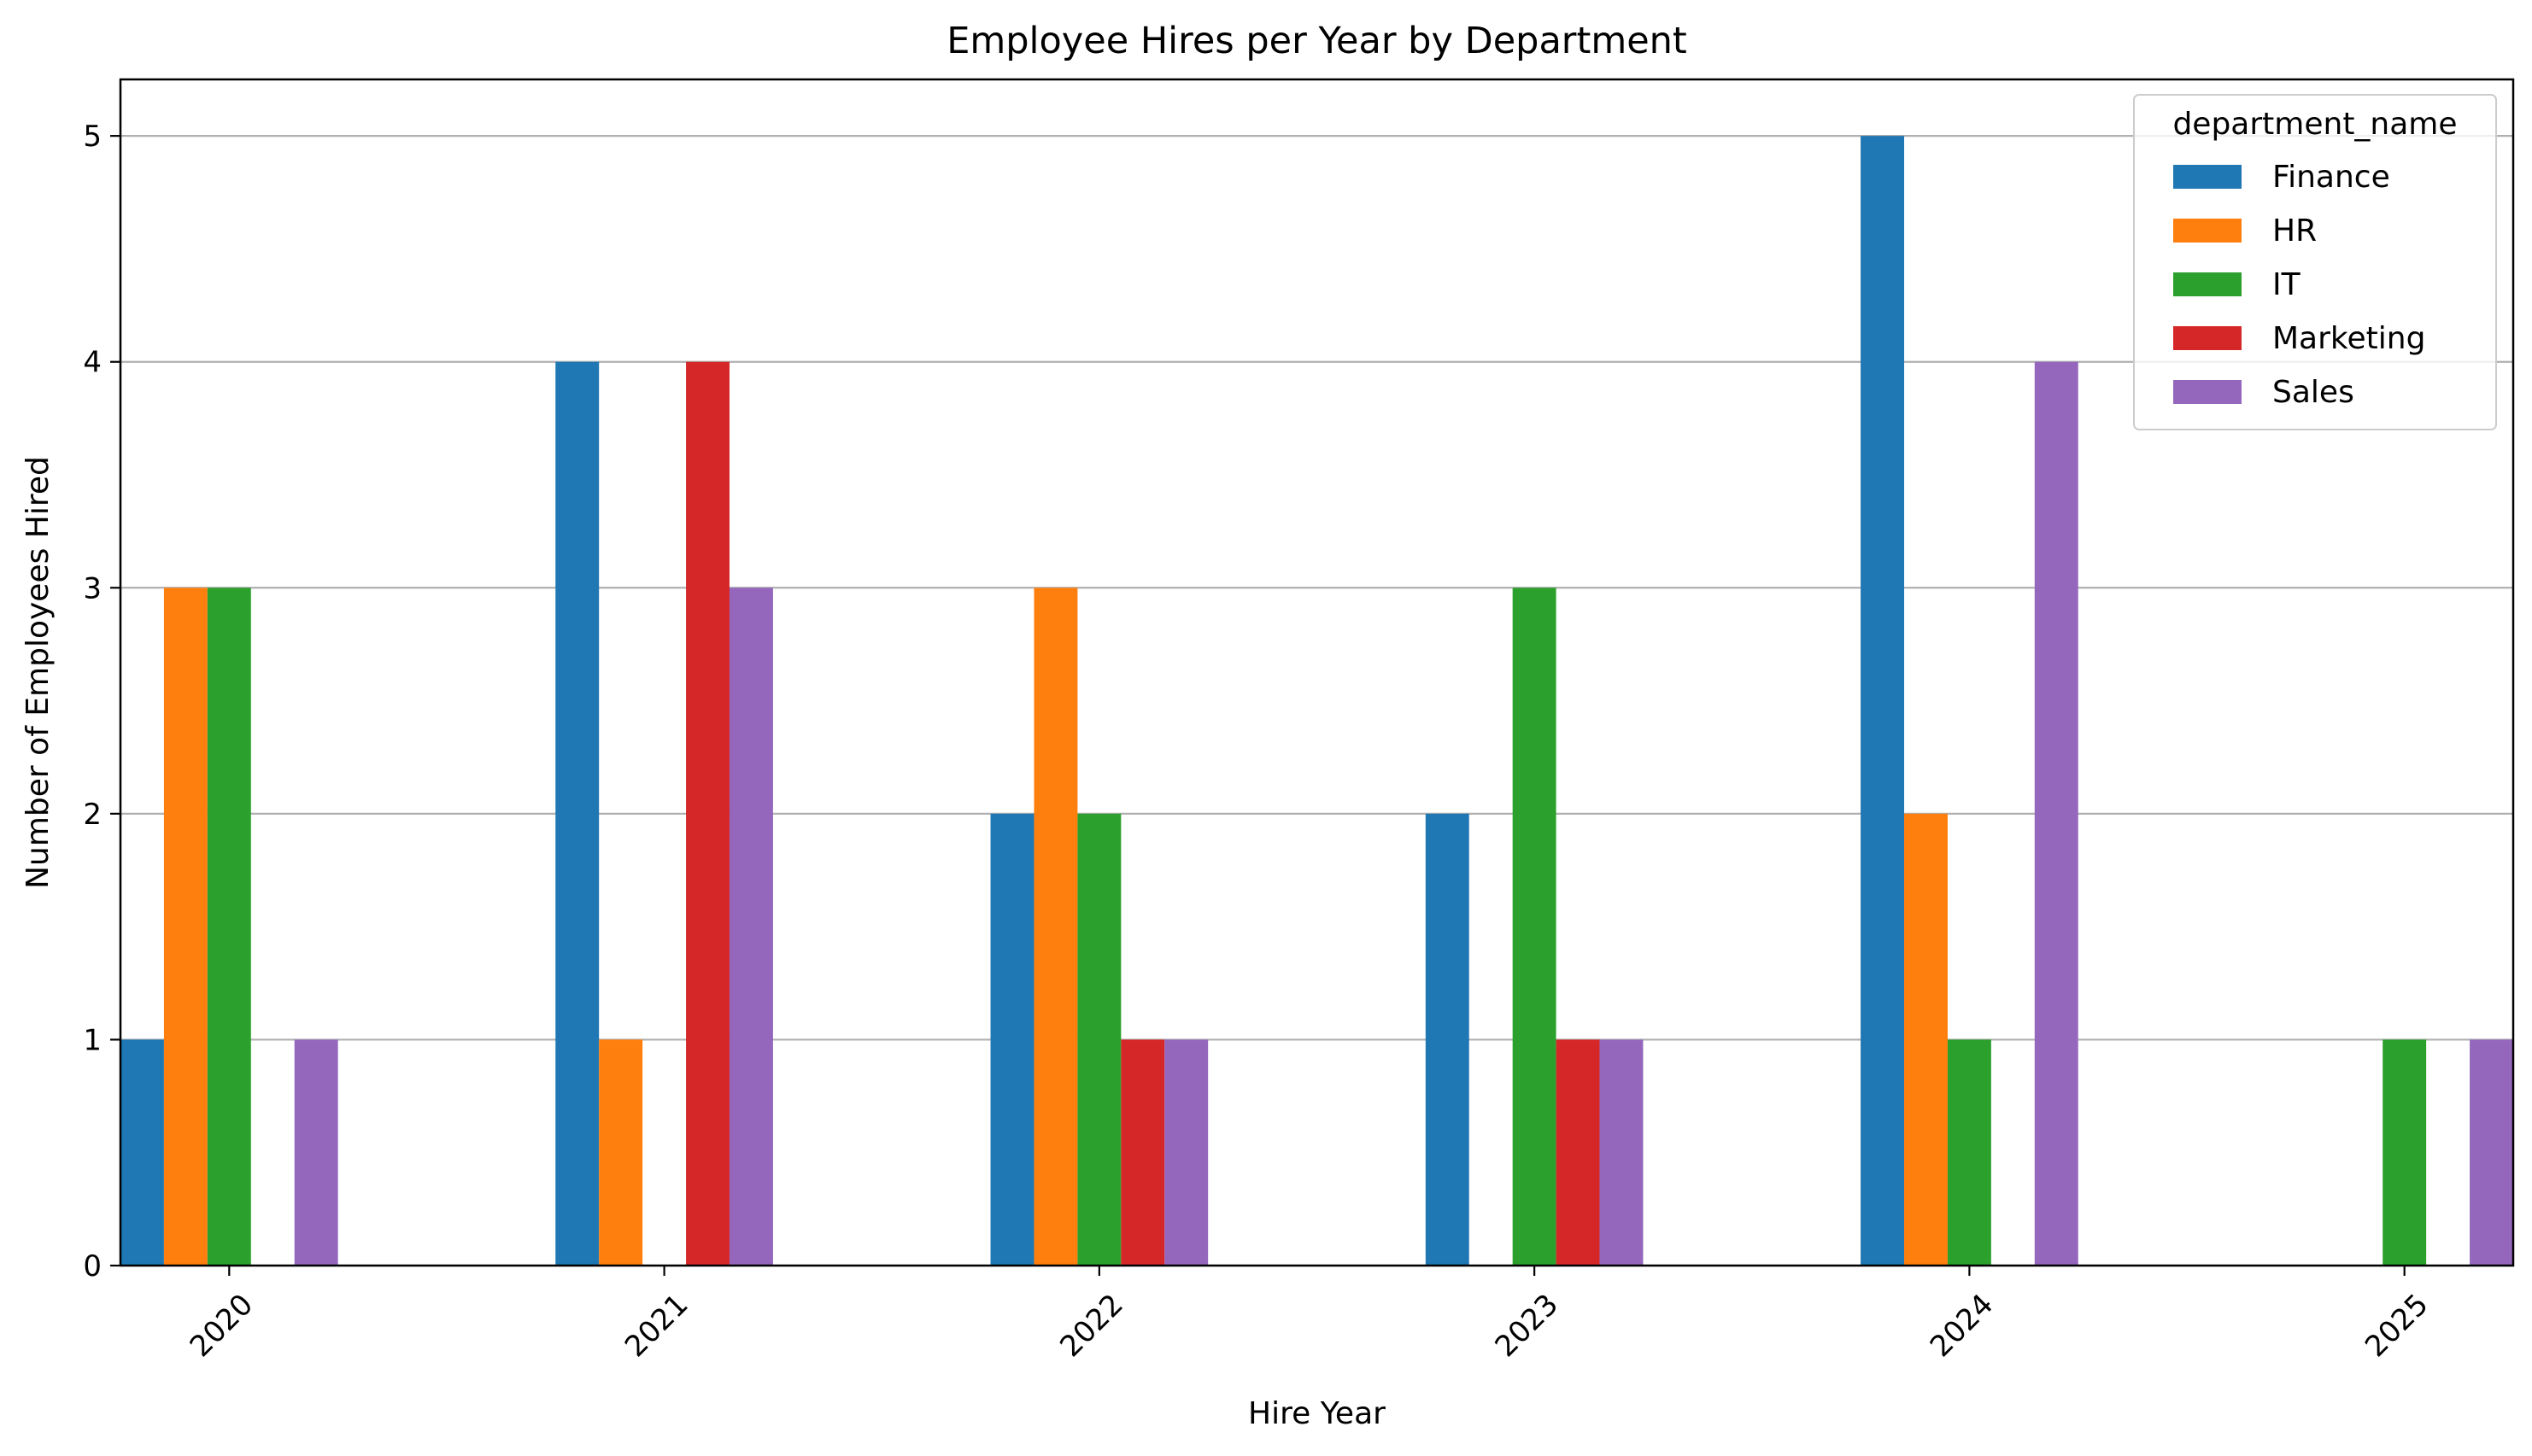 The height and width of the screenshot is (1456, 2532). Describe the element at coordinates (2491, 1152) in the screenshot. I see `bar-sales-2025` at that location.